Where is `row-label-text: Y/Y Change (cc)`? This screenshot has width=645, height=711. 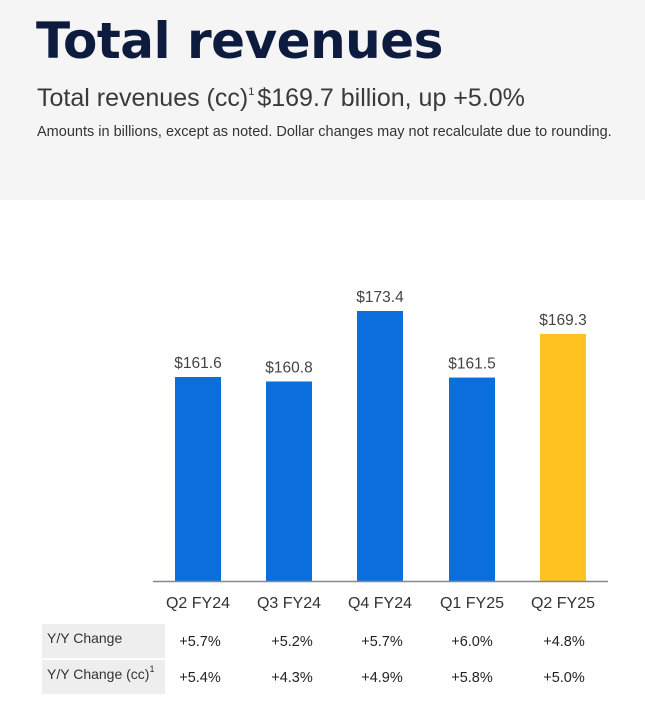 row-label-text: Y/Y Change (cc) is located at coordinates (98, 674).